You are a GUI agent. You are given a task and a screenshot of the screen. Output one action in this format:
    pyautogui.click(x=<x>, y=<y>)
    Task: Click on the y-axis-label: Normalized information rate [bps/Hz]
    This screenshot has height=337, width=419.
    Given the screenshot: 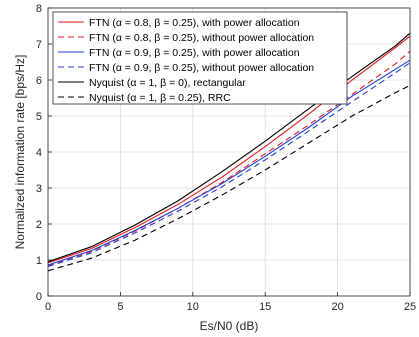 What is the action you would take?
    pyautogui.click(x=20, y=152)
    